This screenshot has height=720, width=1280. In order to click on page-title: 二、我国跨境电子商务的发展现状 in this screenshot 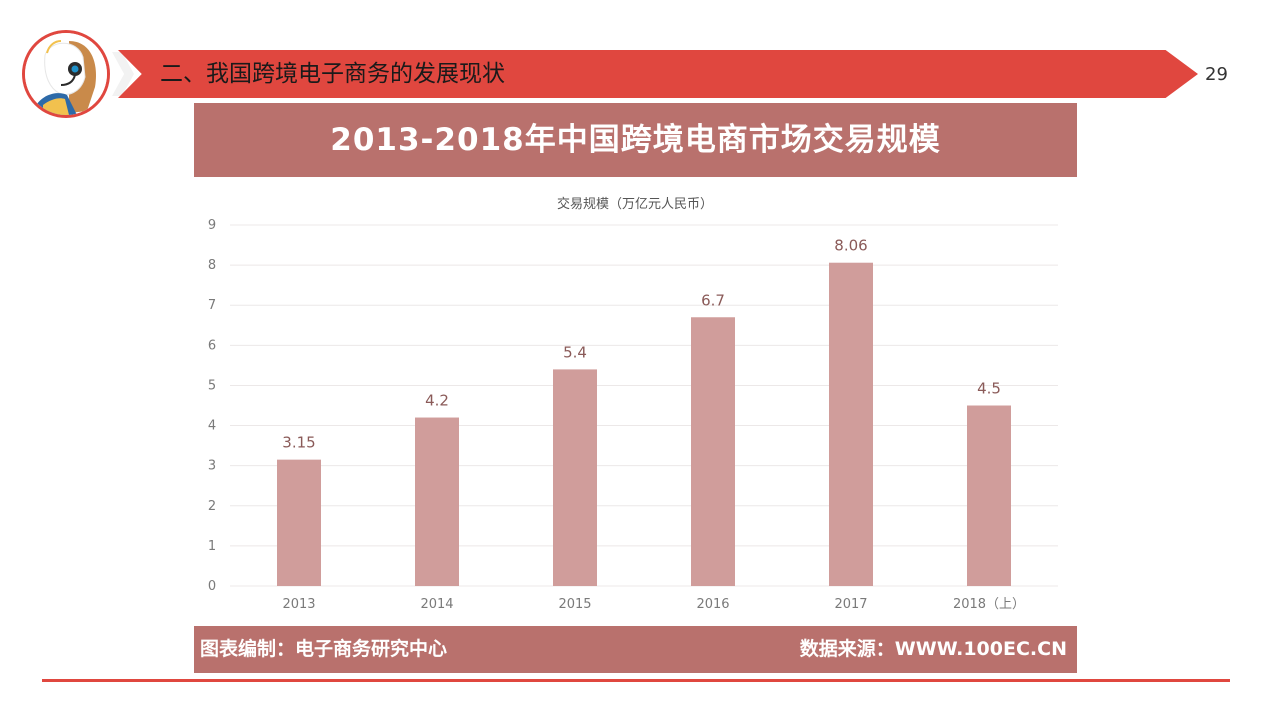, I will do `click(332, 74)`.